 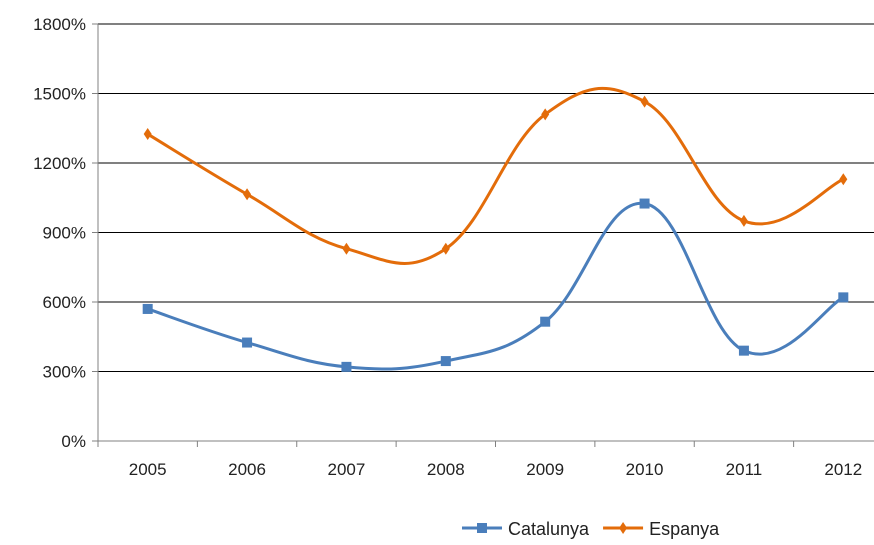 I want to click on x-tick-label: 2008, so click(x=446, y=469).